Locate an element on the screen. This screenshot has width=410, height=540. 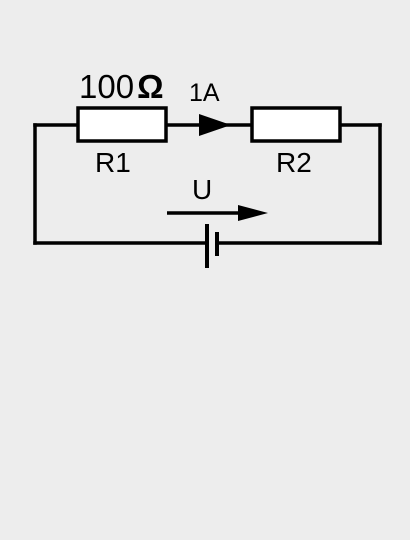
battery-symbol is located at coordinates (212, 246).